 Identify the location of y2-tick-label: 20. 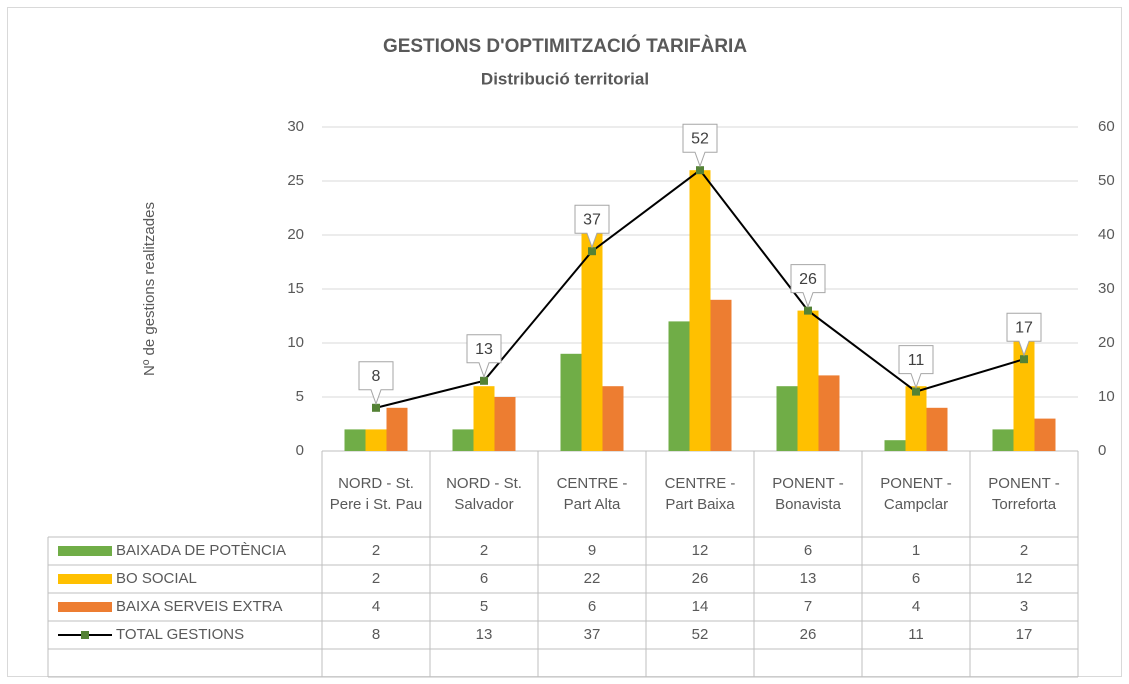
(1106, 342).